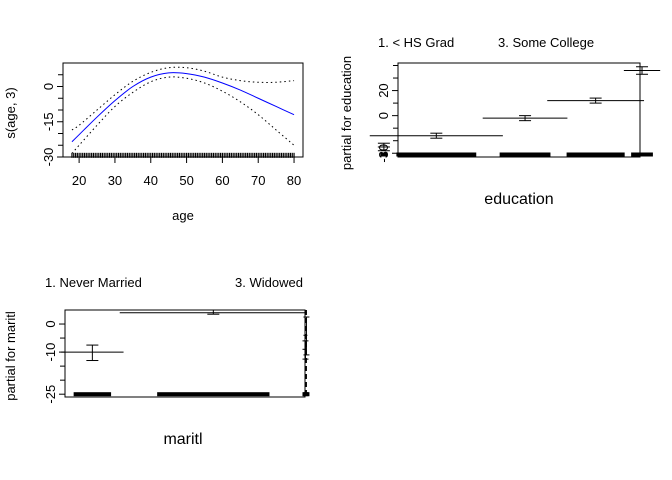  I want to click on education-y-tick-label: 0, so click(383, 115).